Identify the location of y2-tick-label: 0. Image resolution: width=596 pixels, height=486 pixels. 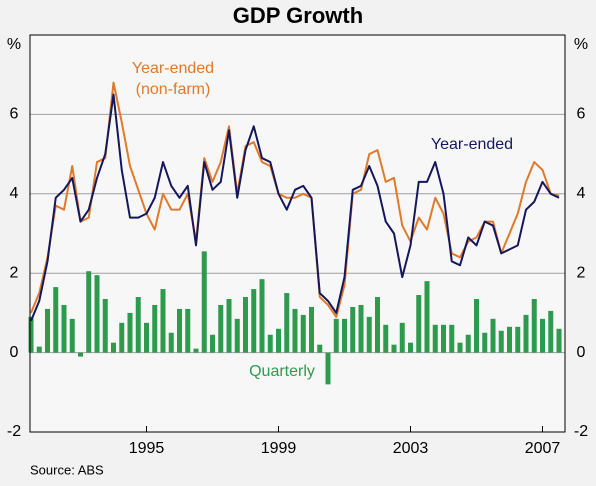
(581, 352).